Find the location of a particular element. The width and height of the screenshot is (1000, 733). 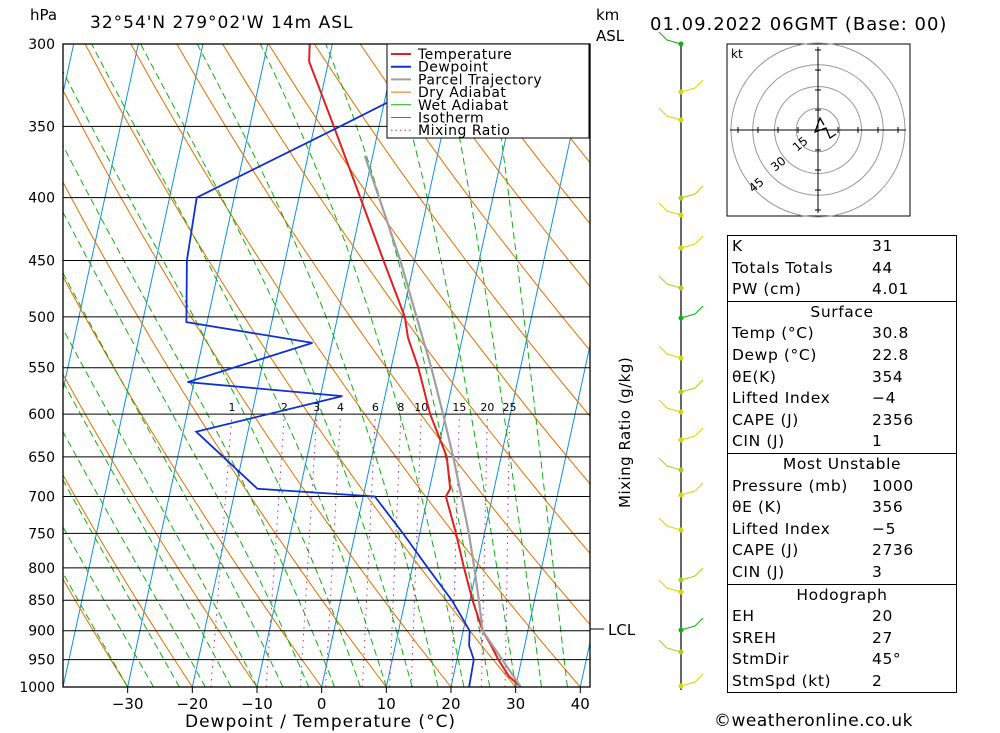

mixing-ratio-label: 15 is located at coordinates (459, 407).